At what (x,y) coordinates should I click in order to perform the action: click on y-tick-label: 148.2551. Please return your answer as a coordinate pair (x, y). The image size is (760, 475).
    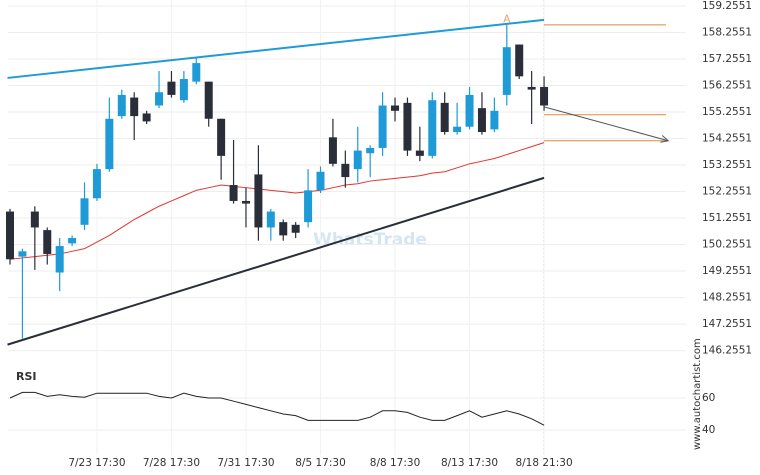
    Looking at the image, I should click on (727, 298).